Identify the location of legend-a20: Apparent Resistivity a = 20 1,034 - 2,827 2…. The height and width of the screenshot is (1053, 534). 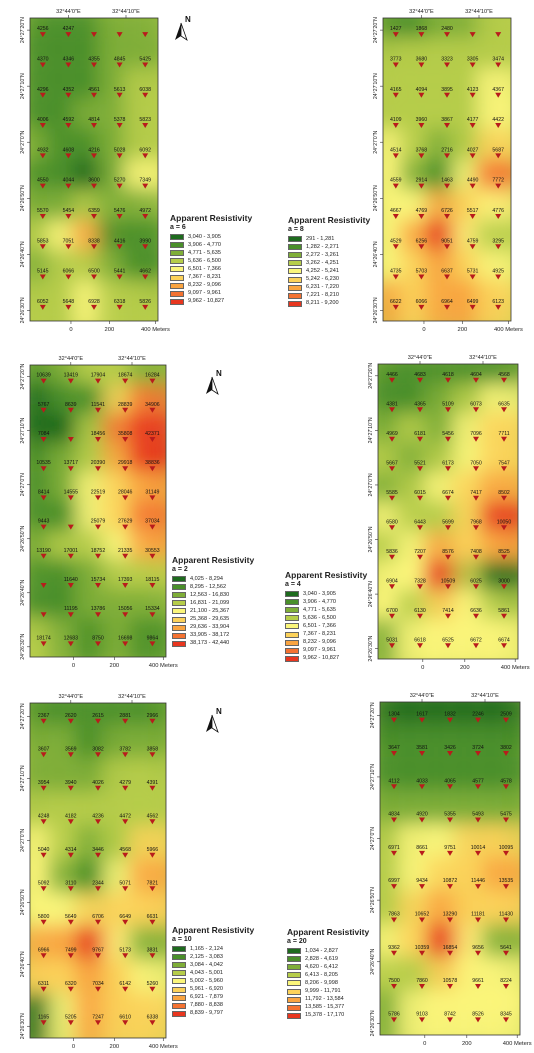
(328, 973).